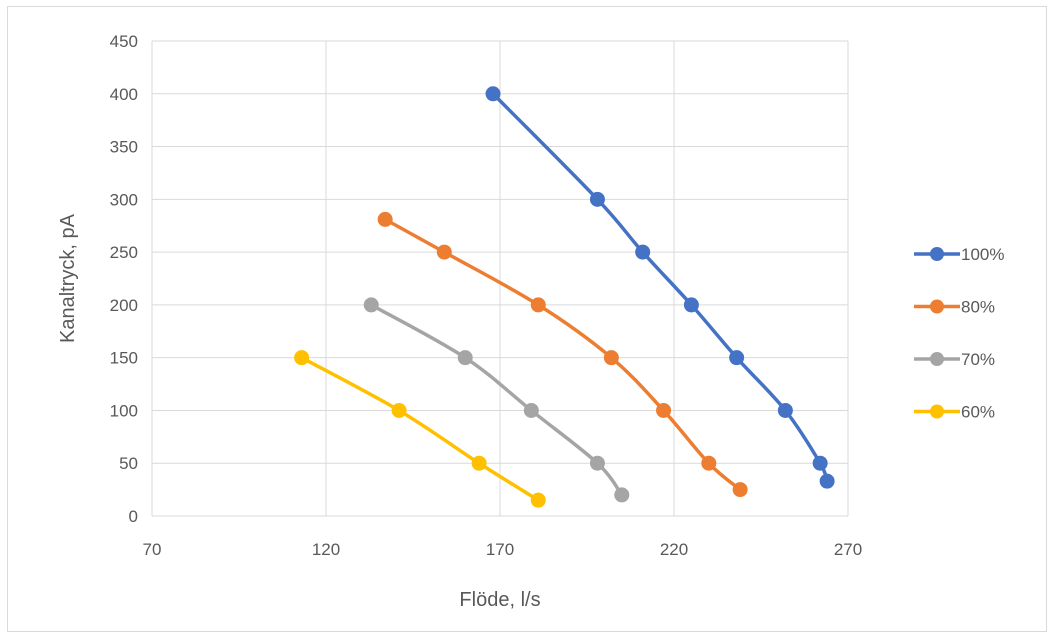 Image resolution: width=1057 pixels, height=641 pixels. What do you see at coordinates (982, 254) in the screenshot?
I see `legend-label: 100%` at bounding box center [982, 254].